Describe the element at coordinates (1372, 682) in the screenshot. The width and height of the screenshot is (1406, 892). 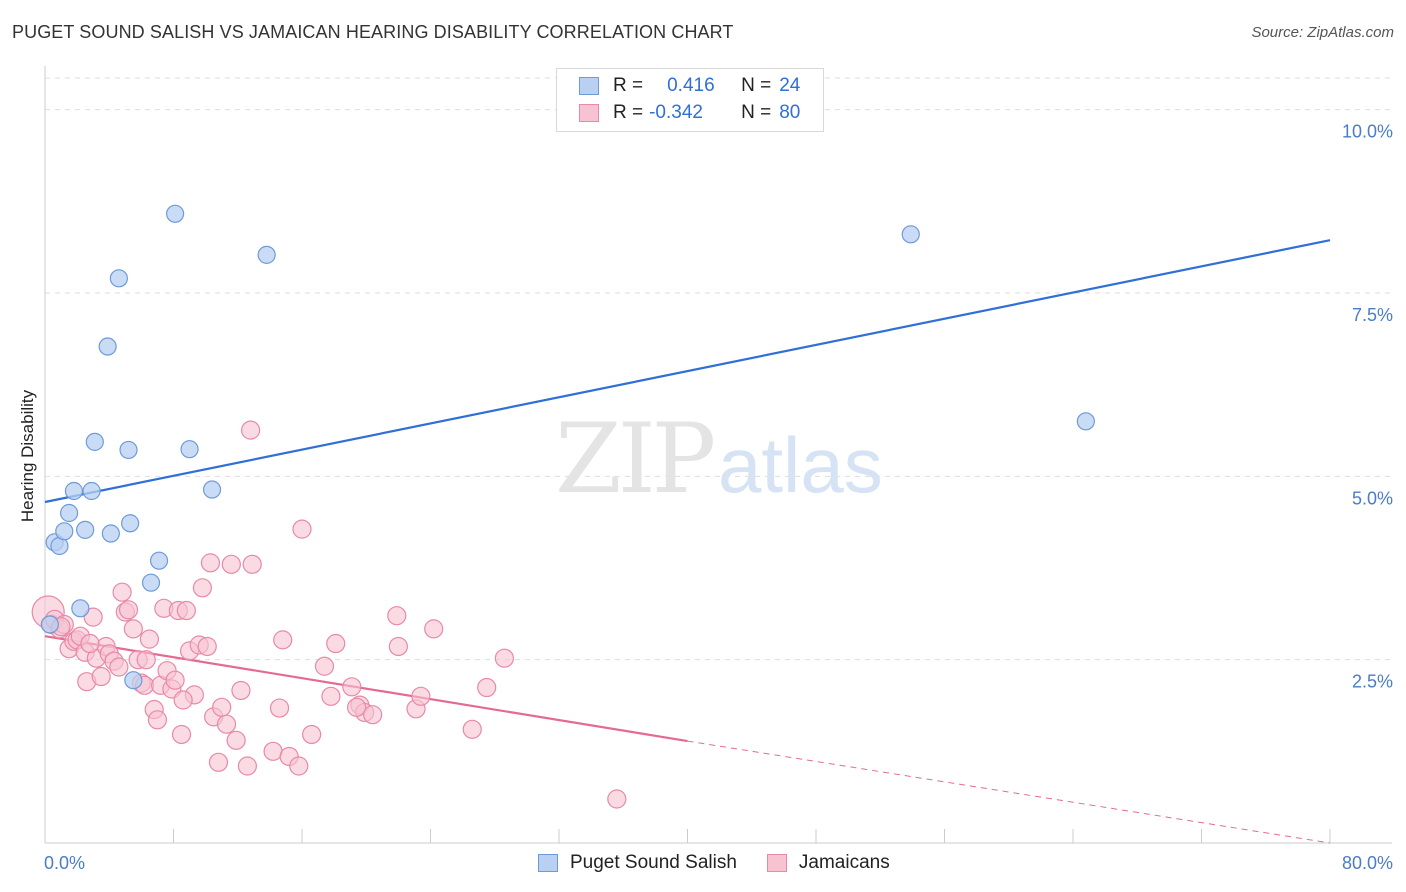
I see `y-tick-label: 2.5%` at that location.